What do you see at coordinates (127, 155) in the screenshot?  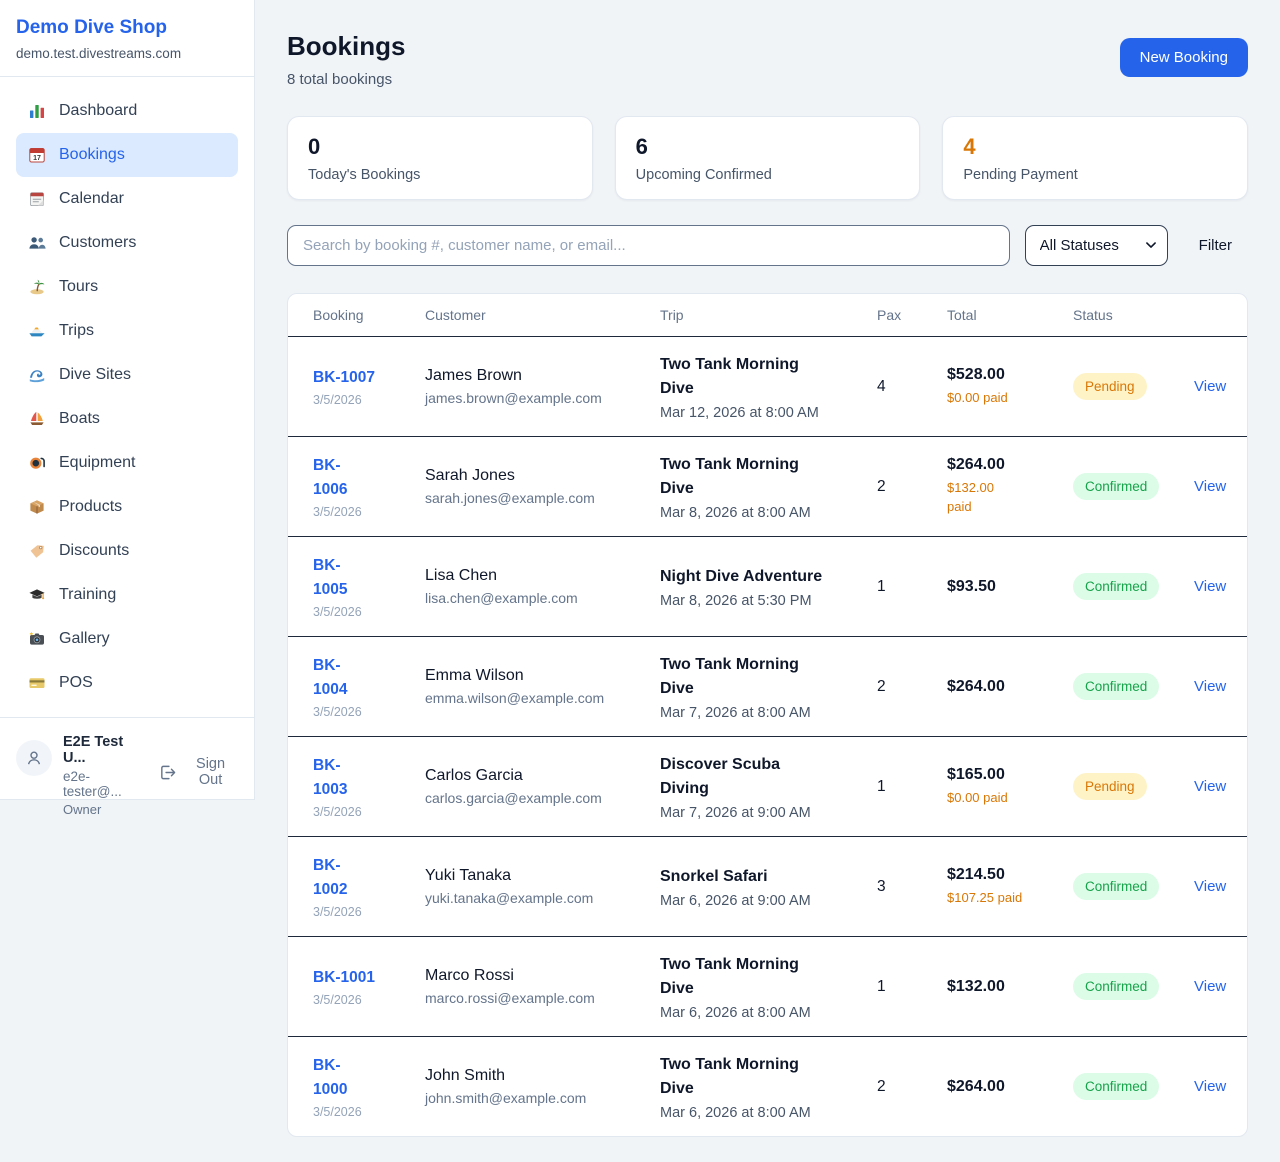 I see `sidebar-item-bookings: 17 Bookings` at bounding box center [127, 155].